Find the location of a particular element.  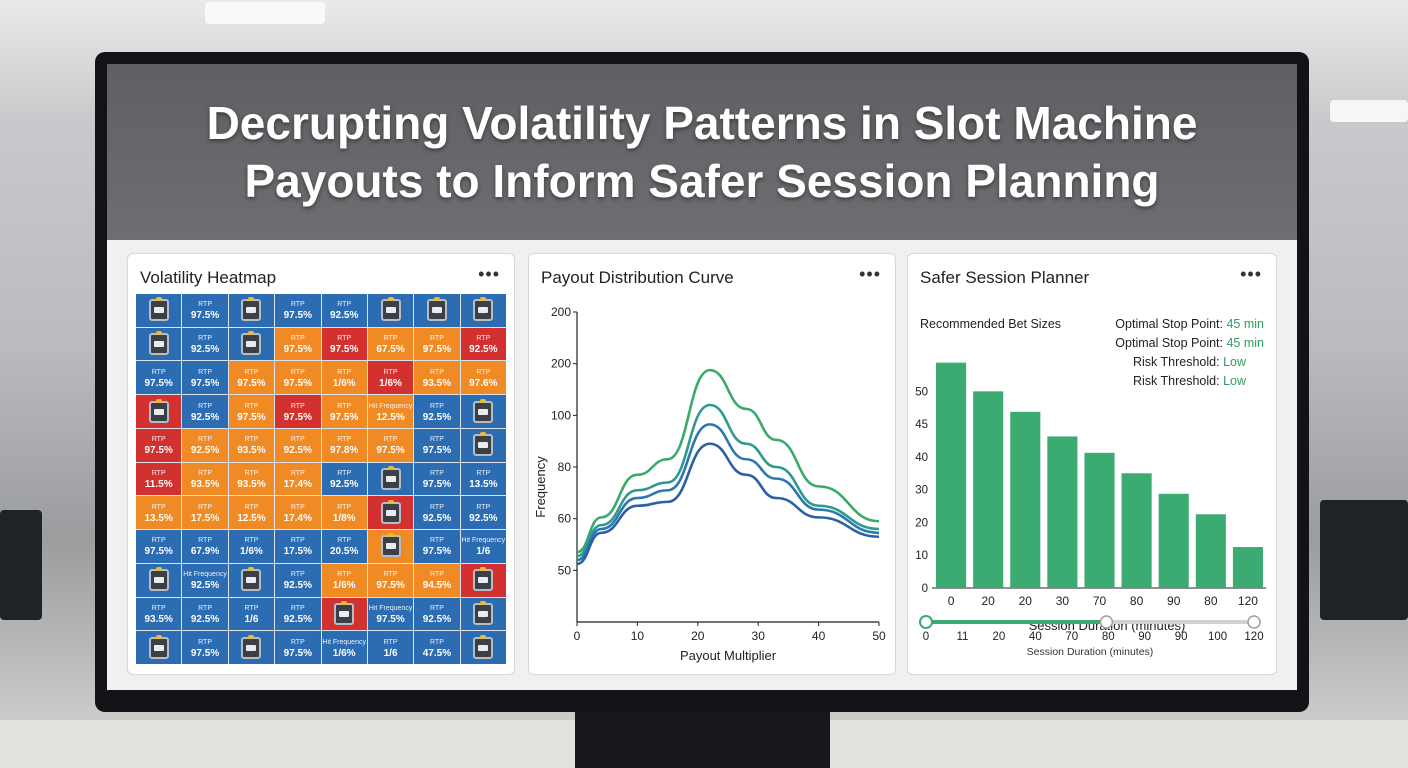

heatmap-cell: RTP 11.5% is located at coordinates (159, 479).